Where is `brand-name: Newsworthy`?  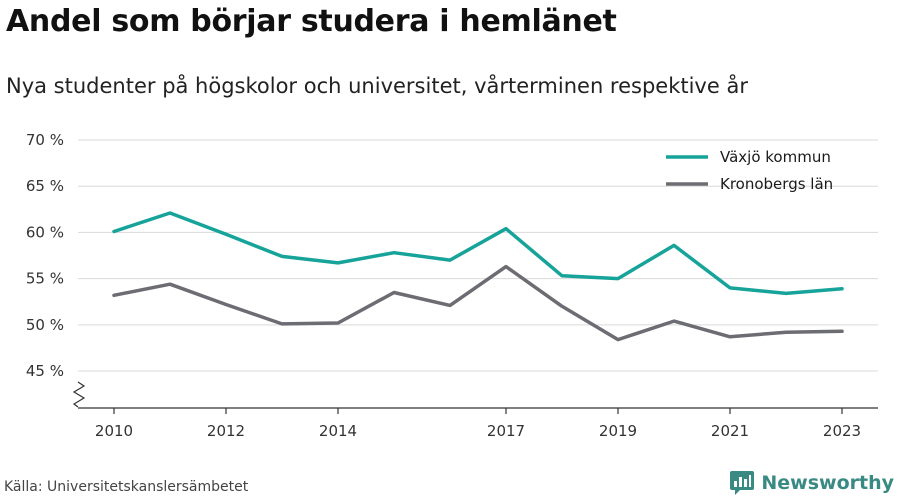 brand-name: Newsworthy is located at coordinates (827, 483).